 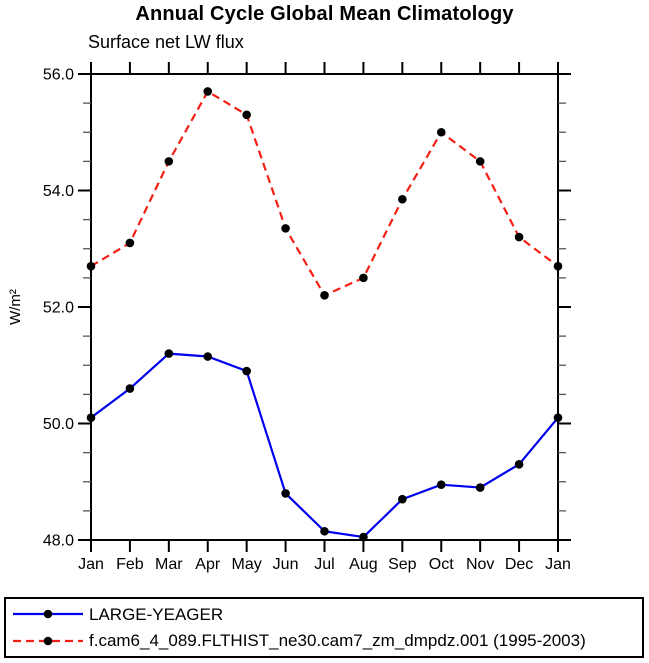 What do you see at coordinates (169, 564) in the screenshot?
I see `x-tick-label: Mar` at bounding box center [169, 564].